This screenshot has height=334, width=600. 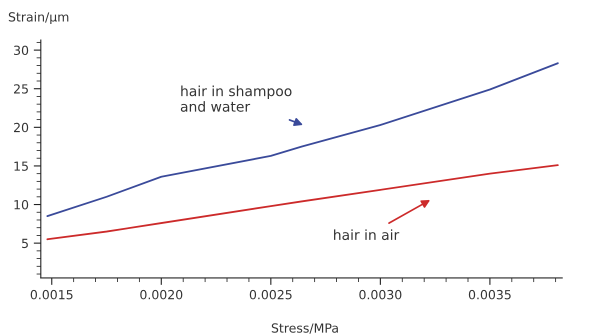 I want to click on annotation: hair in shampoo and water, so click(x=236, y=99).